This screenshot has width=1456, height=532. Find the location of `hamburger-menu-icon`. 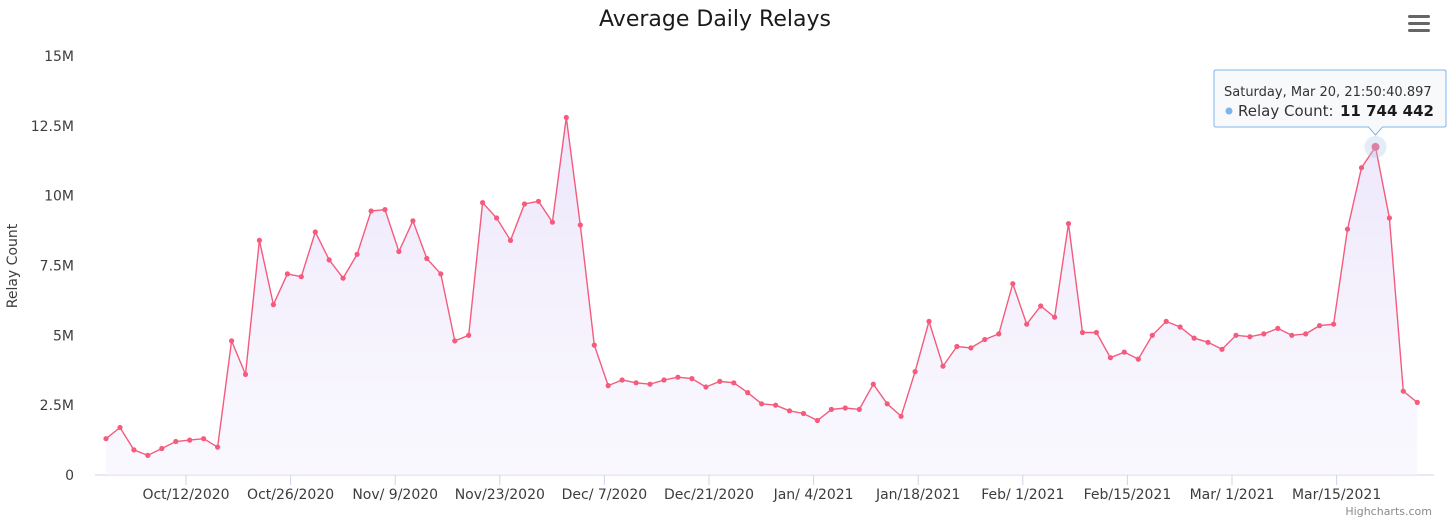

hamburger-menu-icon is located at coordinates (1419, 23).